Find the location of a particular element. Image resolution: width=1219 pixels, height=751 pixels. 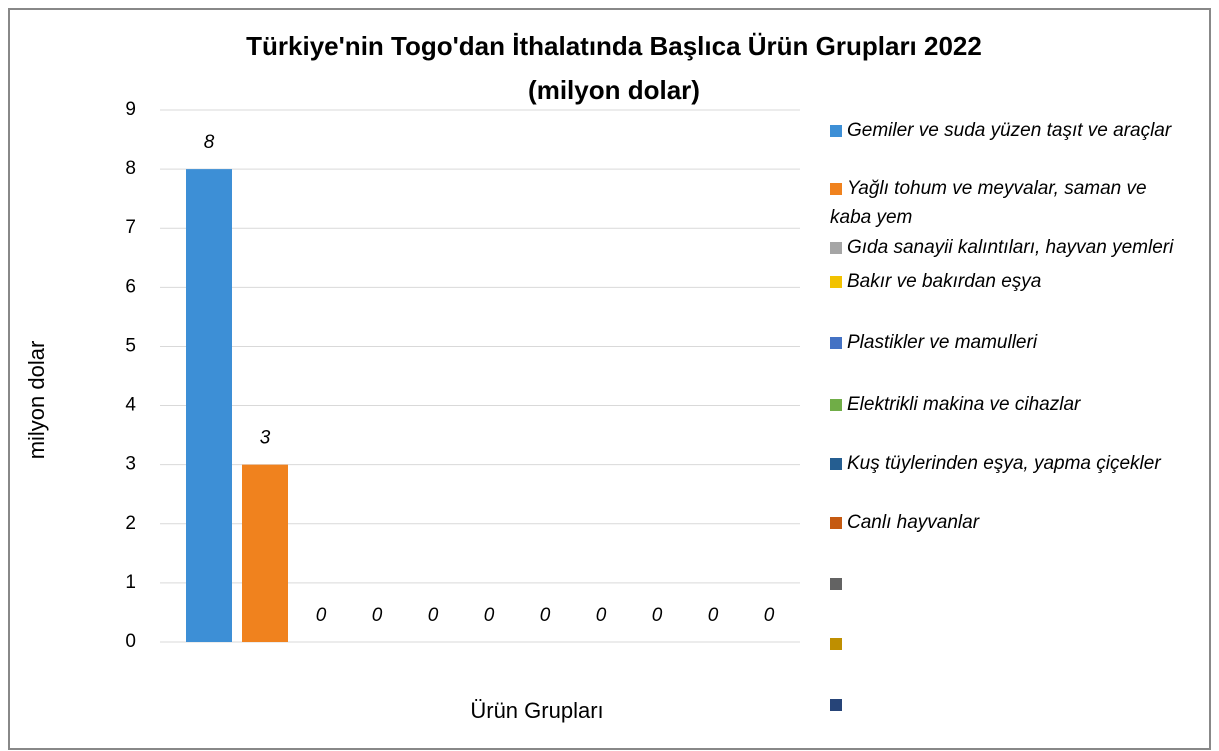

y-tick-label: 3 is located at coordinates (130, 464).